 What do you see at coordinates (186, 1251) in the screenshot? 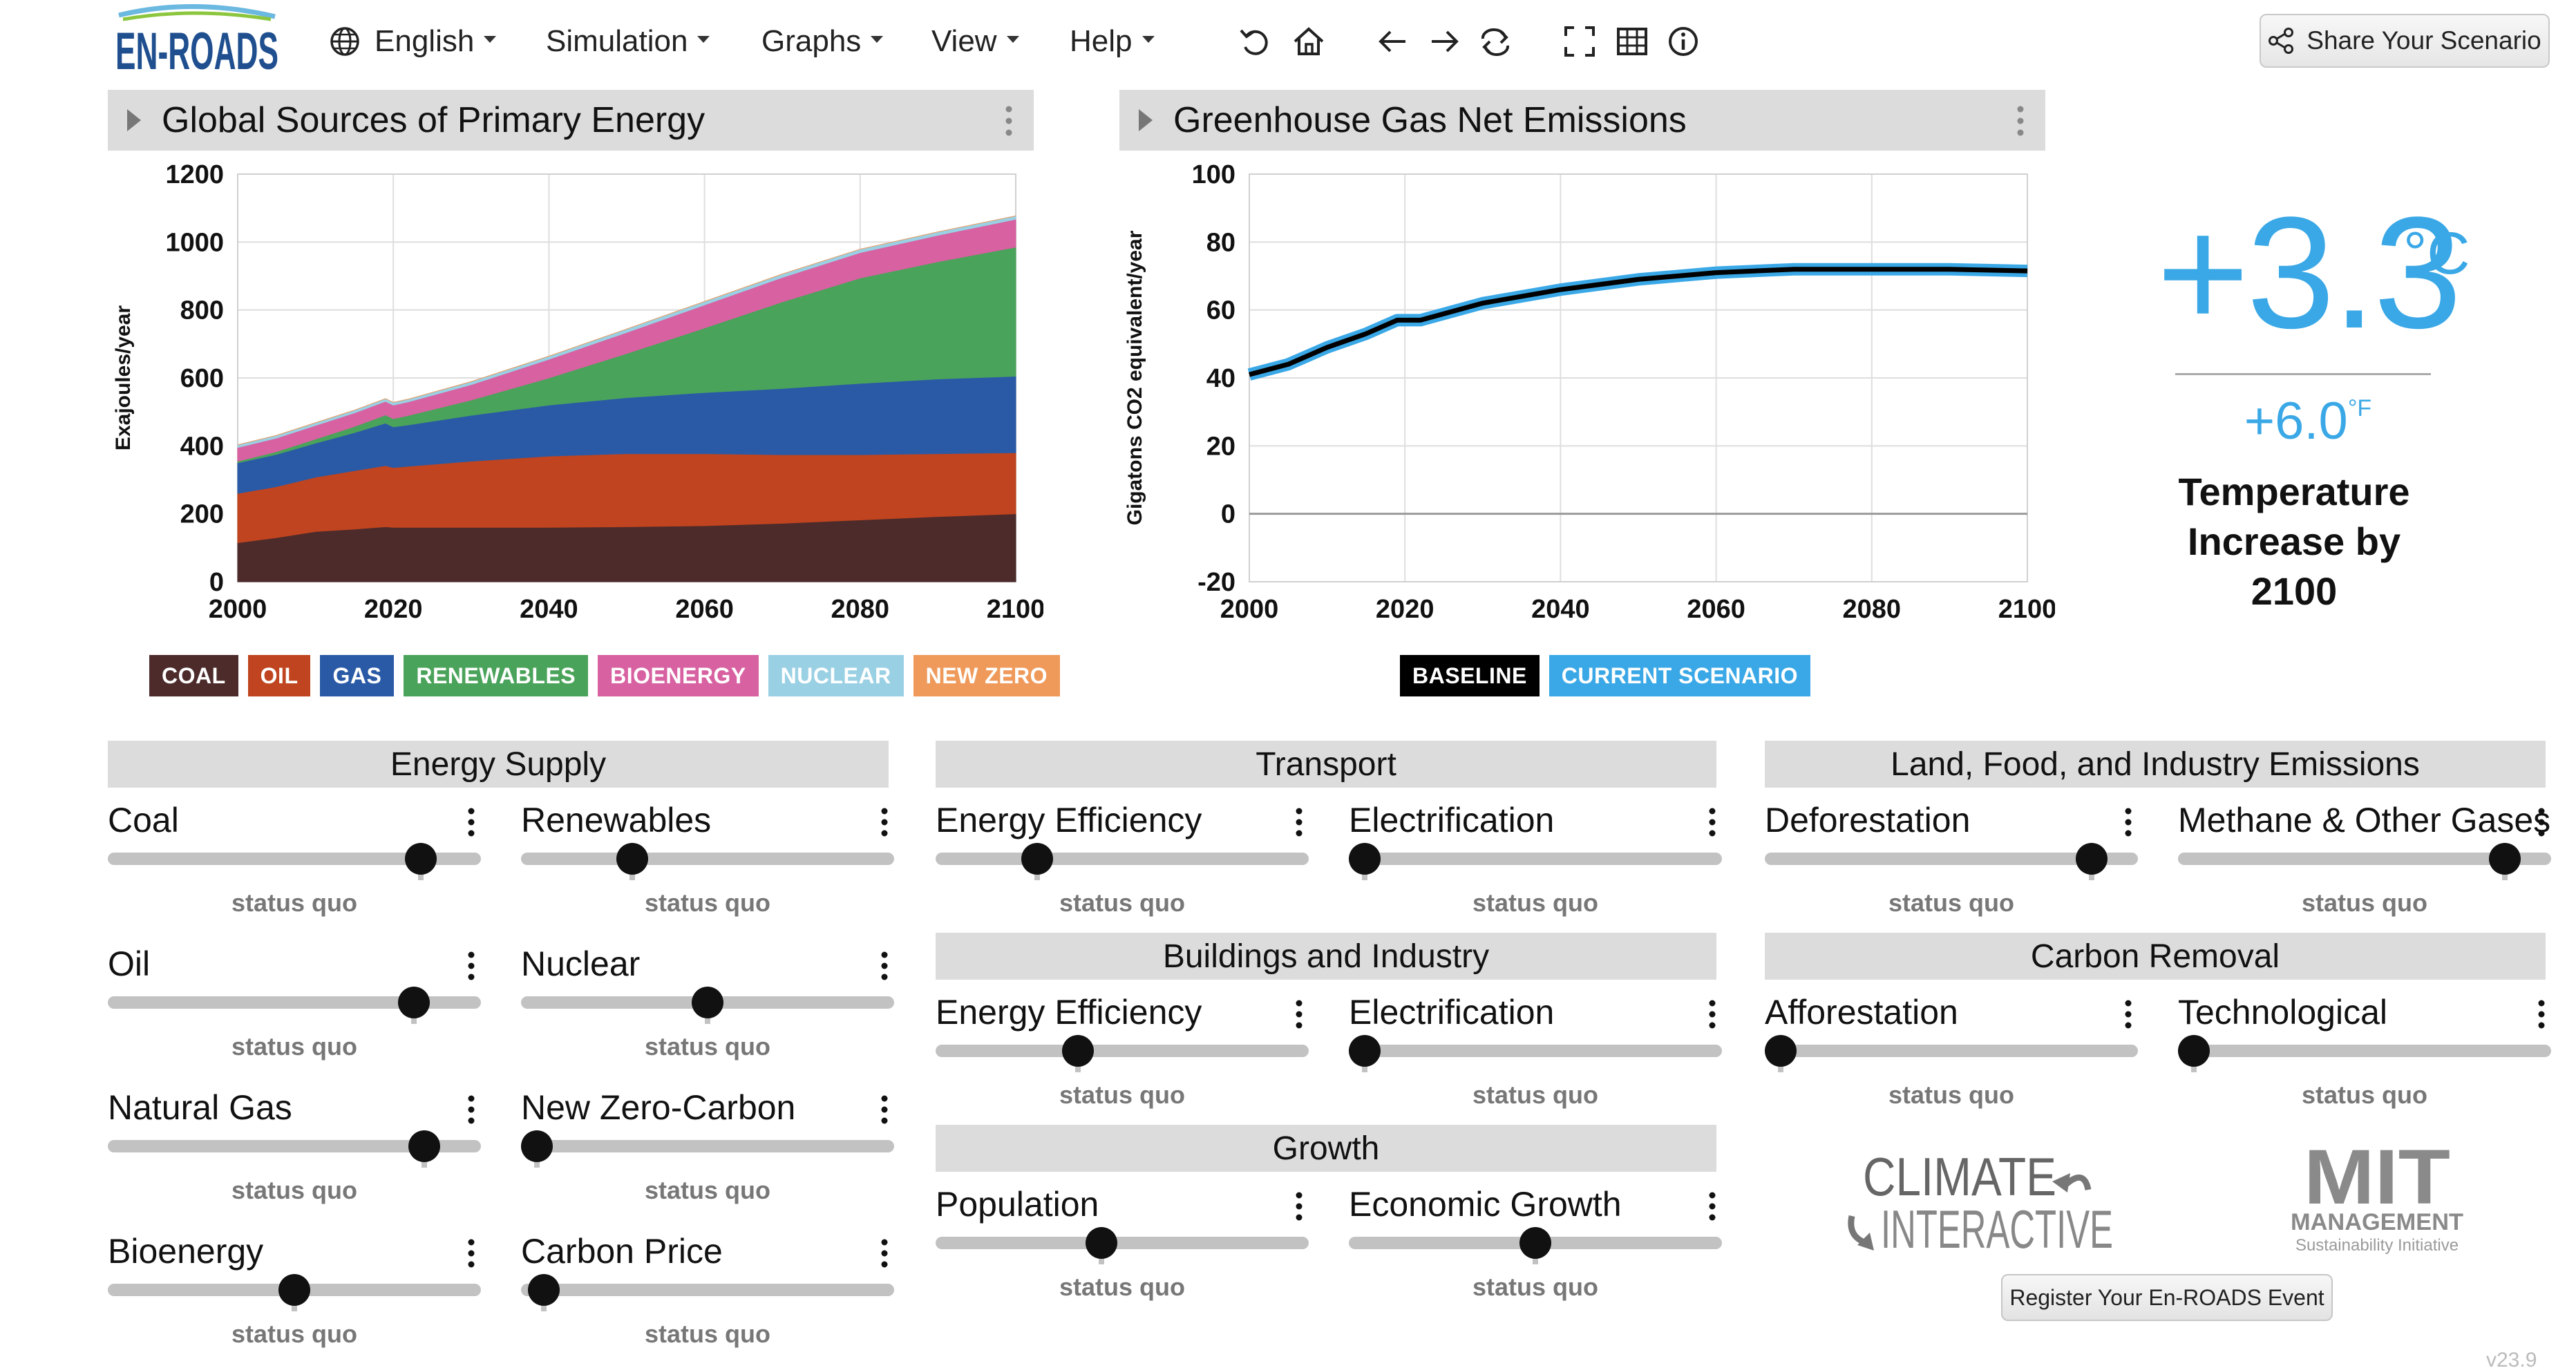
I see `slider-label: Bioenergy` at bounding box center [186, 1251].